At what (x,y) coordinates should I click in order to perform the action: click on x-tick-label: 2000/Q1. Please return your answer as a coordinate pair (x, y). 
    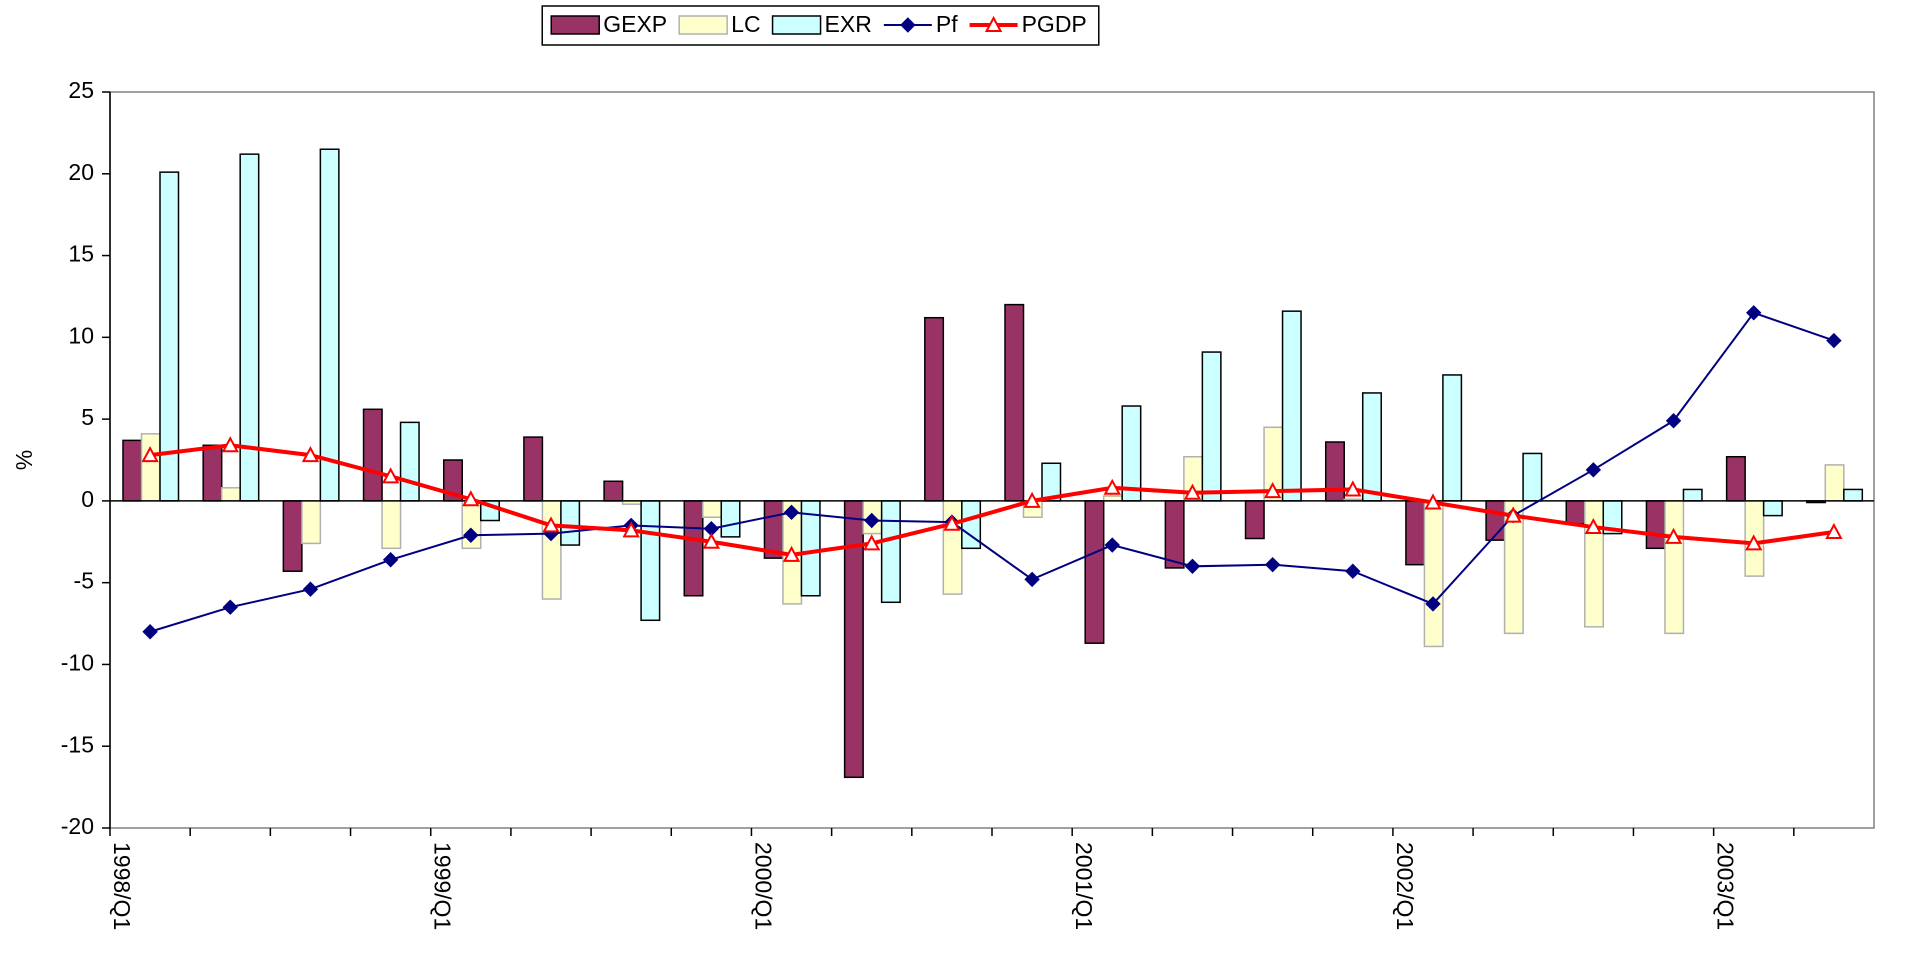
    Looking at the image, I should click on (763, 886).